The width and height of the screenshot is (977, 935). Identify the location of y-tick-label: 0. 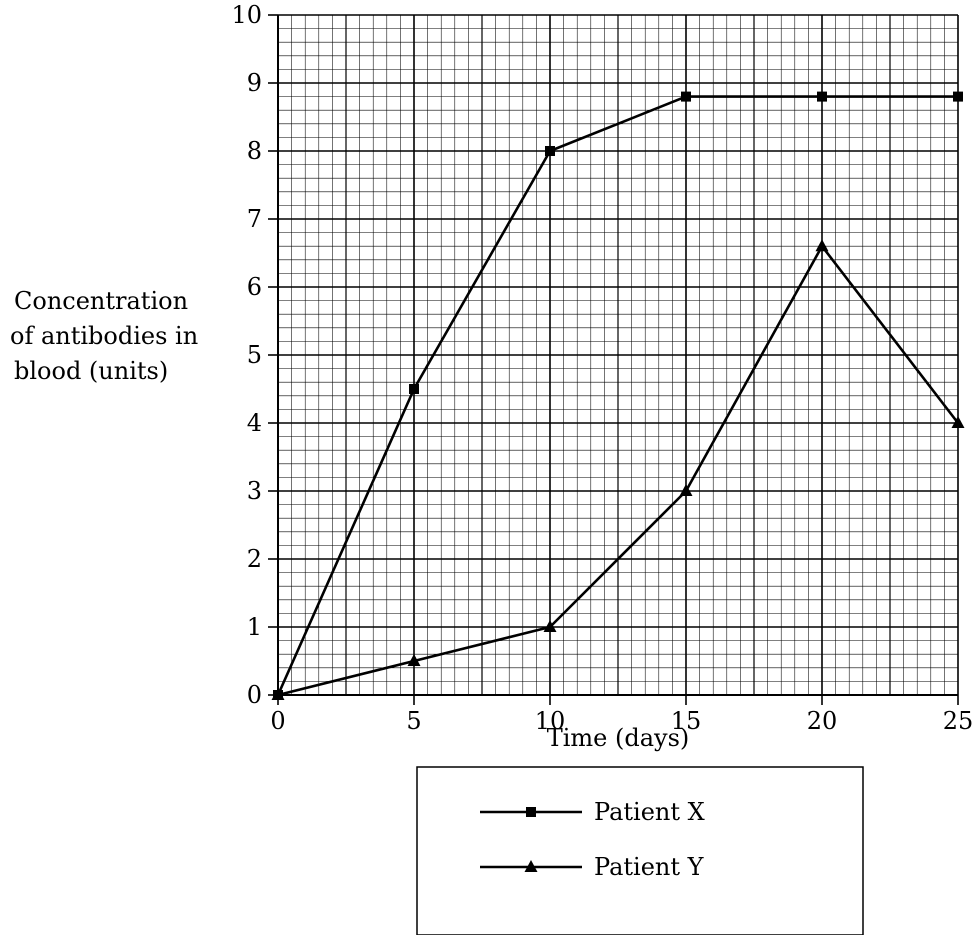
(254, 695).